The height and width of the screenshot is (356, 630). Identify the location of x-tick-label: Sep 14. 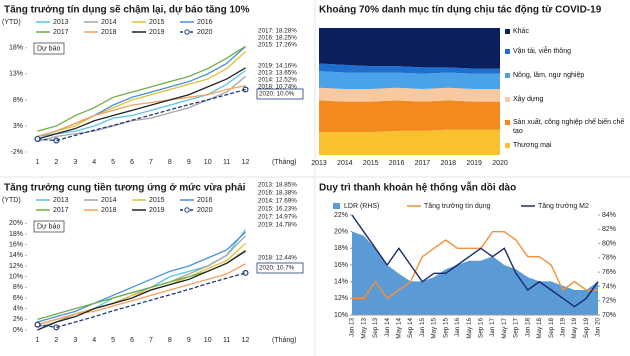
(410, 328).